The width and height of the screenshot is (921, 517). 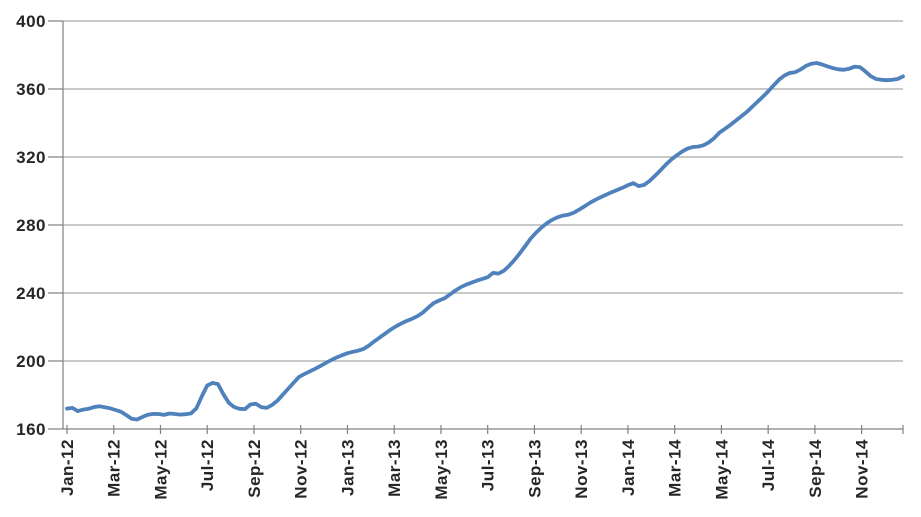 What do you see at coordinates (675, 468) in the screenshot?
I see `x-axis-label: Mar-14` at bounding box center [675, 468].